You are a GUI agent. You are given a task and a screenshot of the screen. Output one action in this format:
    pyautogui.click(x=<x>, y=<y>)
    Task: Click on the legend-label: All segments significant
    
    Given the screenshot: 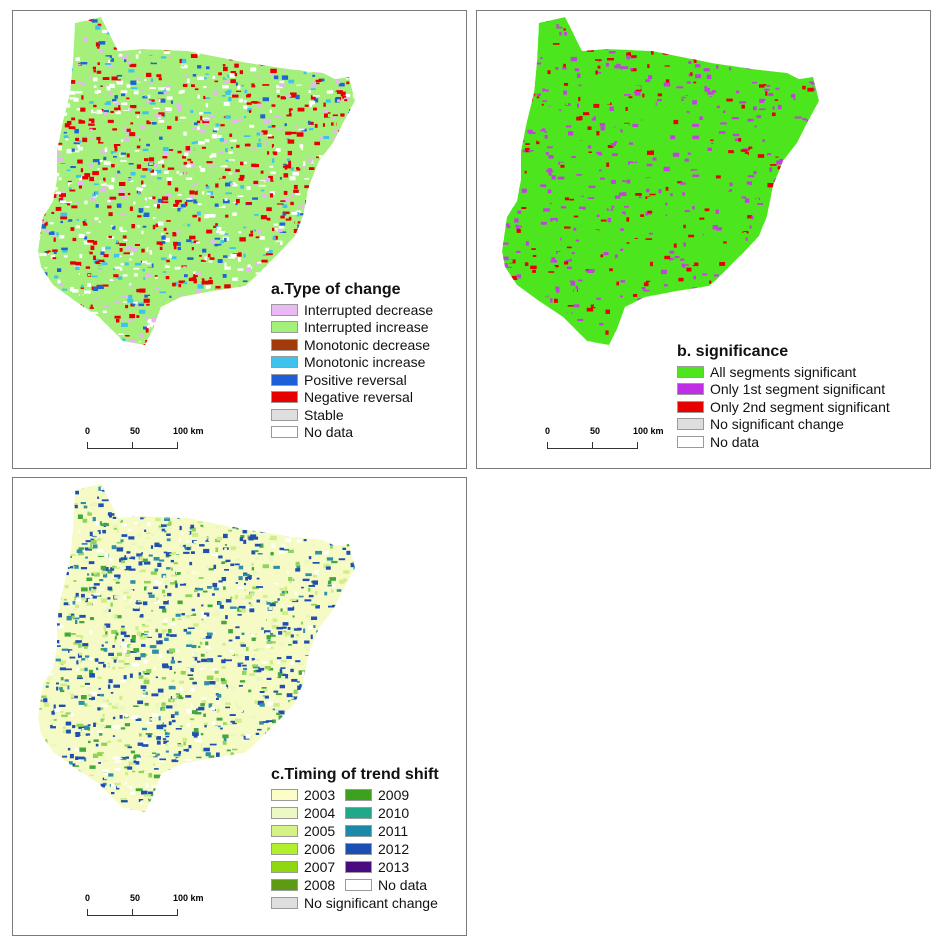 What is the action you would take?
    pyautogui.click(x=783, y=371)
    